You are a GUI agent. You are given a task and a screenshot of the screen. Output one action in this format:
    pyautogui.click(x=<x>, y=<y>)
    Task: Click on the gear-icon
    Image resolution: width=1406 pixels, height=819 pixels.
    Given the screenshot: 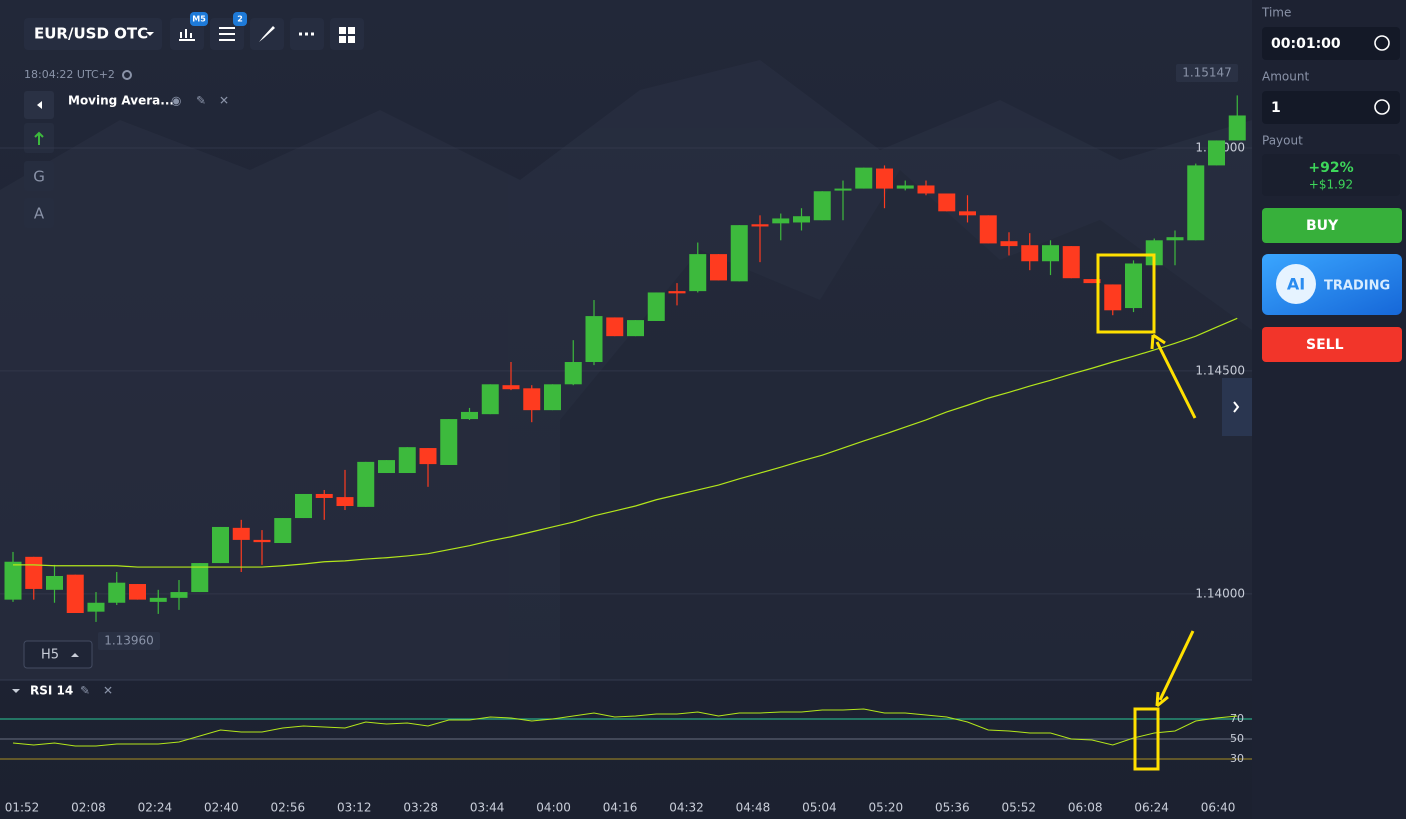 What is the action you would take?
    pyautogui.click(x=127, y=75)
    